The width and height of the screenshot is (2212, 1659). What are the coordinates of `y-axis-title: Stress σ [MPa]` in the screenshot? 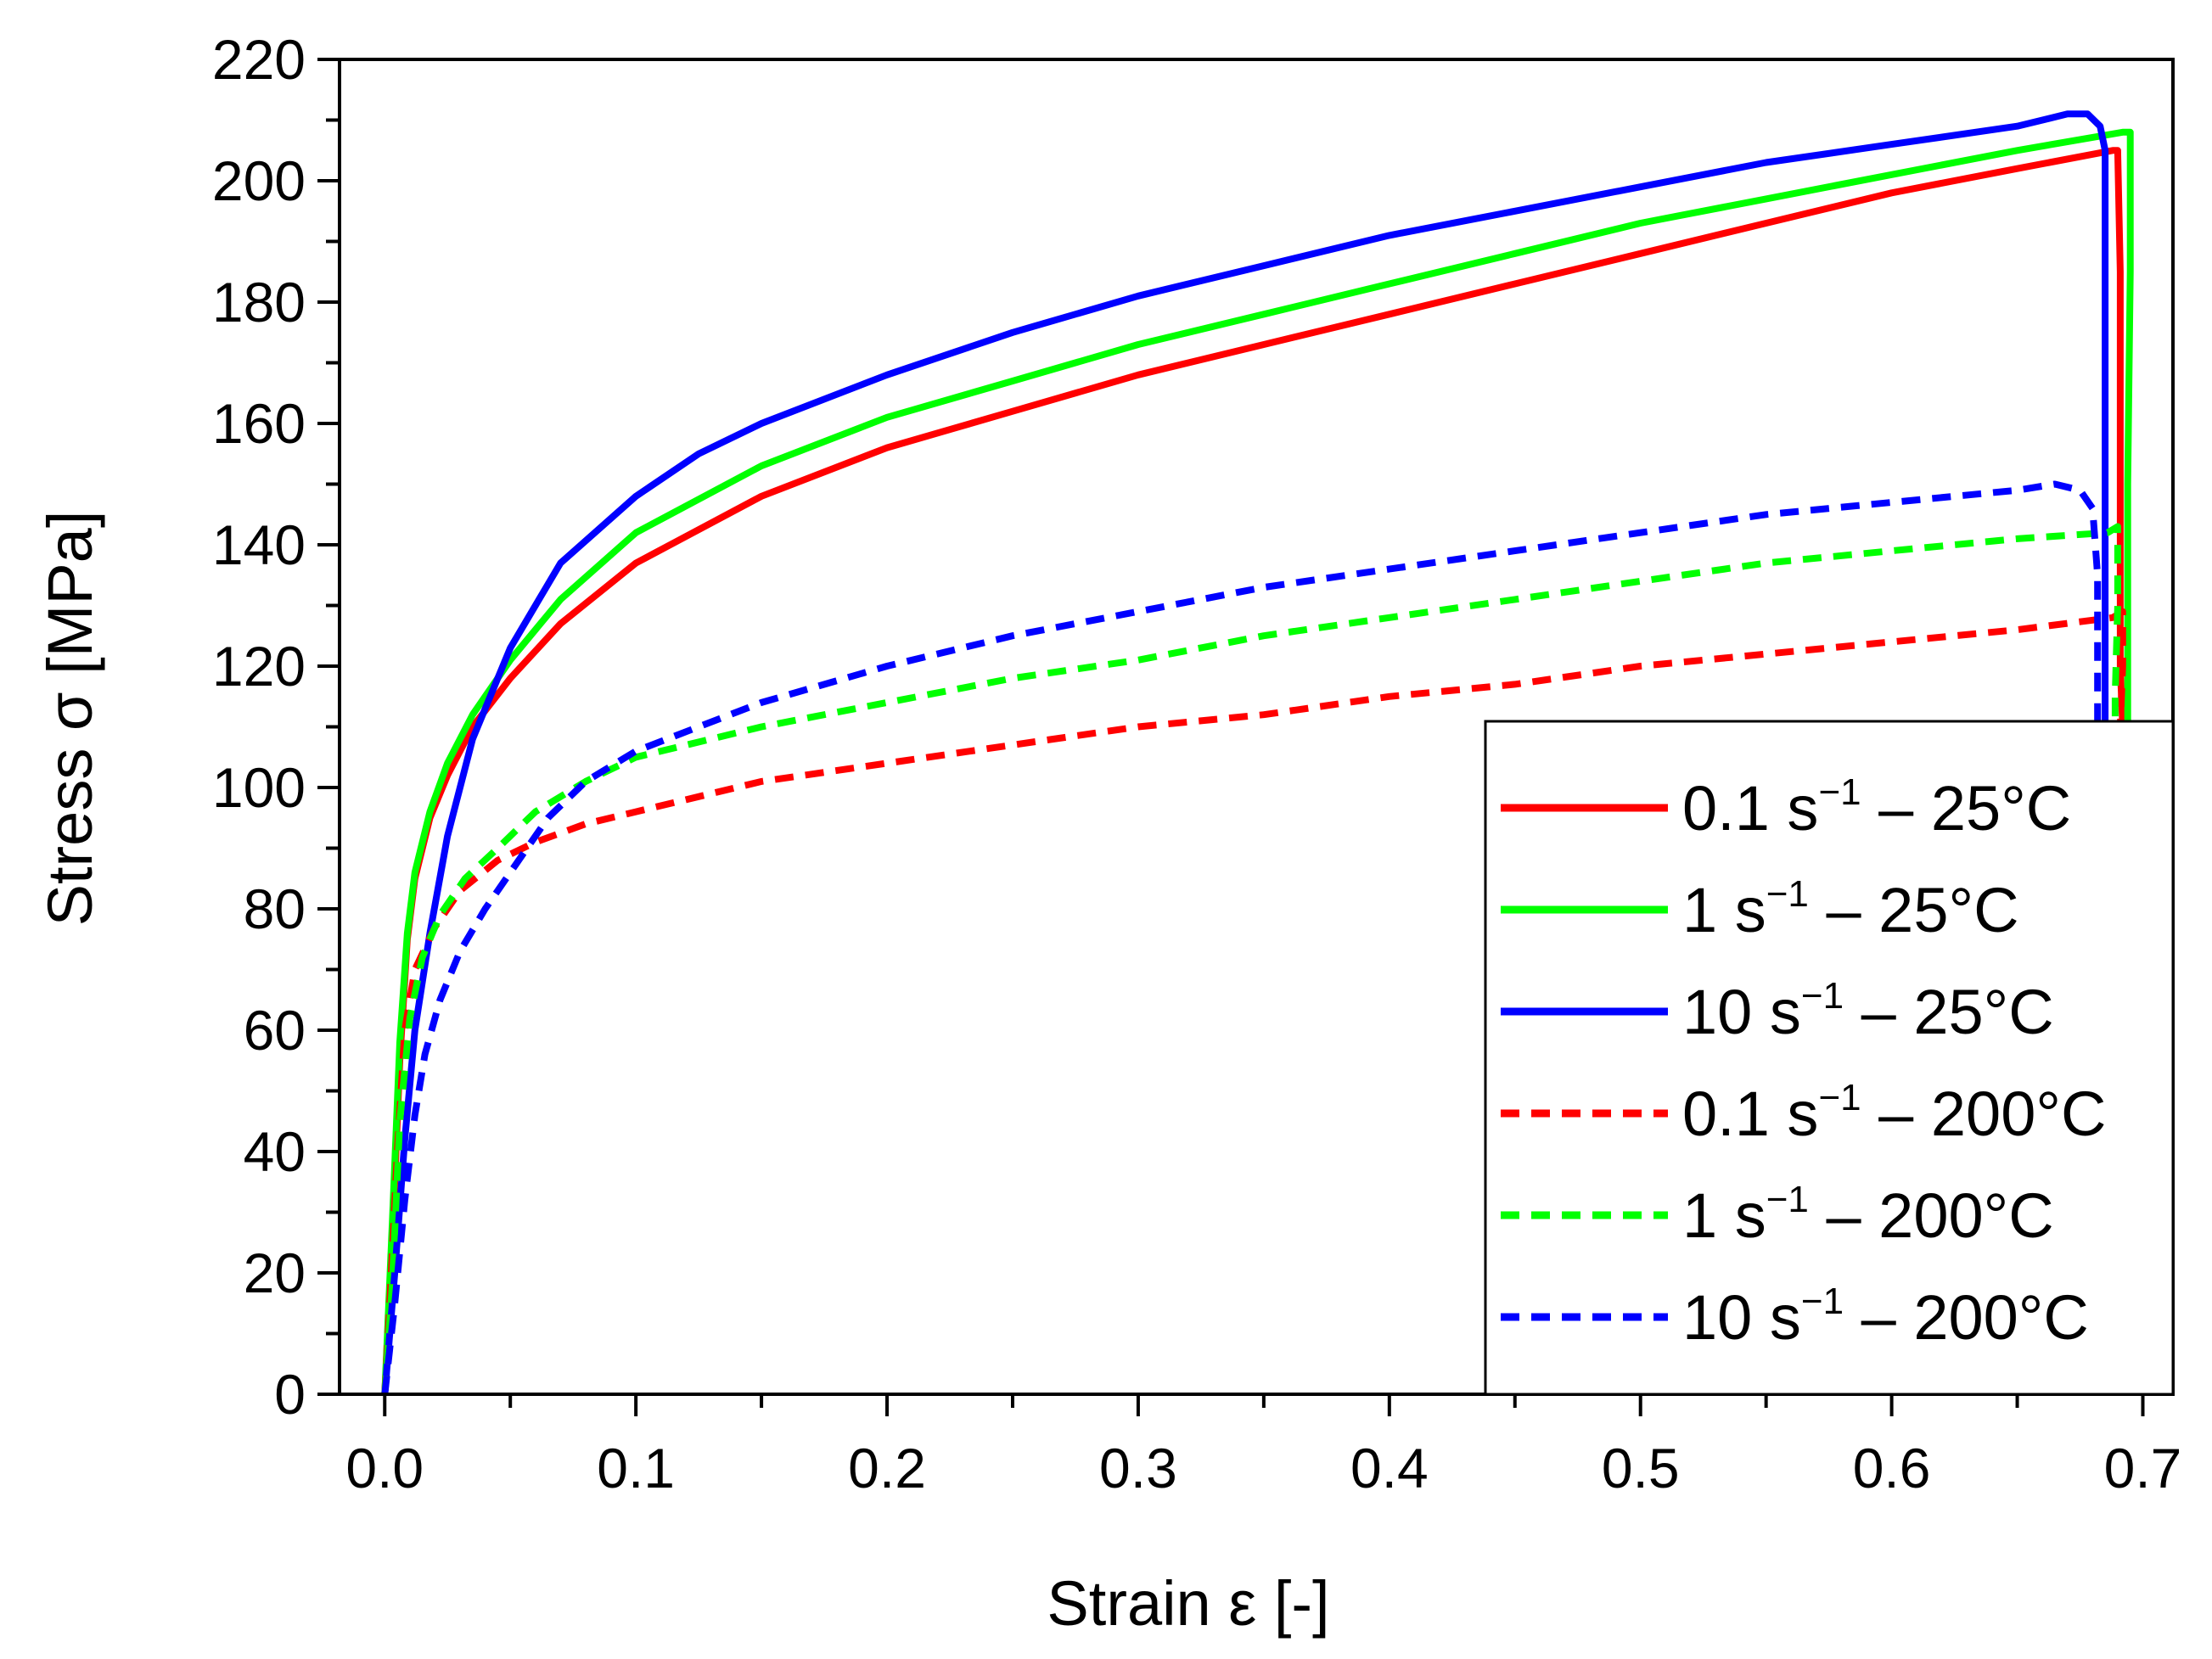 It's located at (70, 719).